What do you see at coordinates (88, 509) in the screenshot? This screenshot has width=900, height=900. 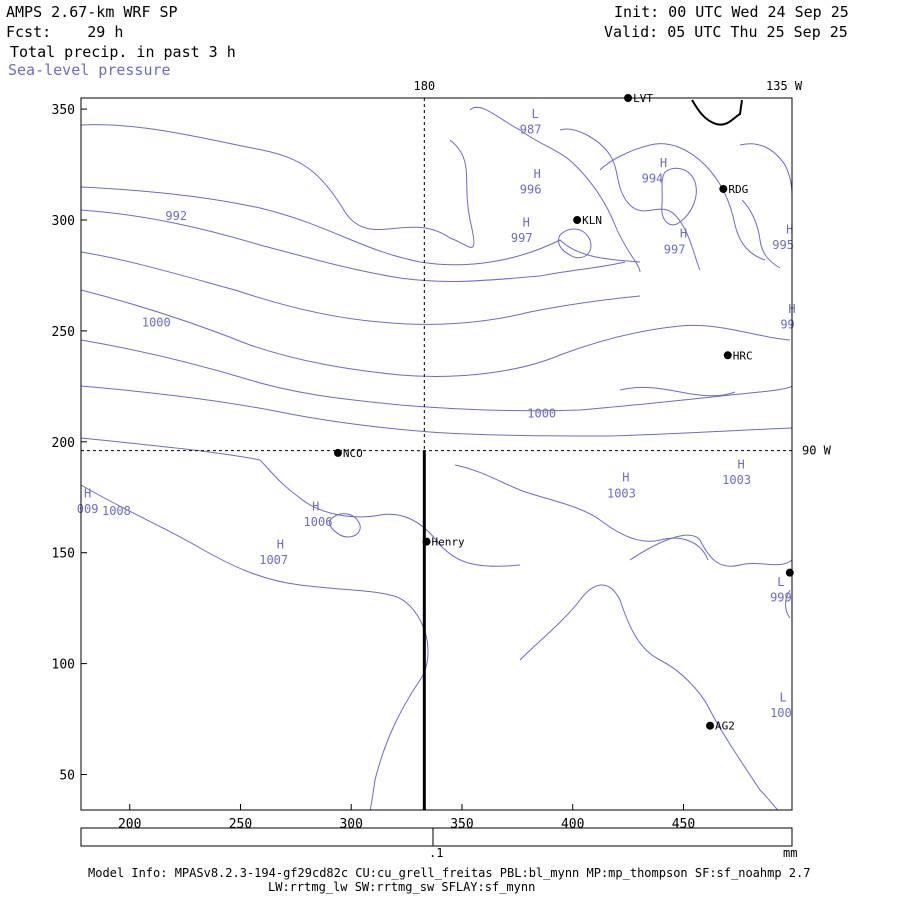 I see `pressure-value-label: 009` at bounding box center [88, 509].